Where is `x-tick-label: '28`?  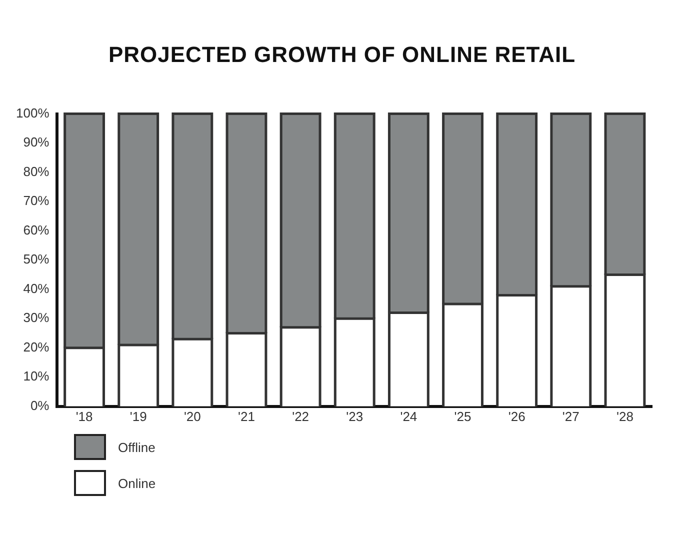
x-tick-label: '28 is located at coordinates (625, 416).